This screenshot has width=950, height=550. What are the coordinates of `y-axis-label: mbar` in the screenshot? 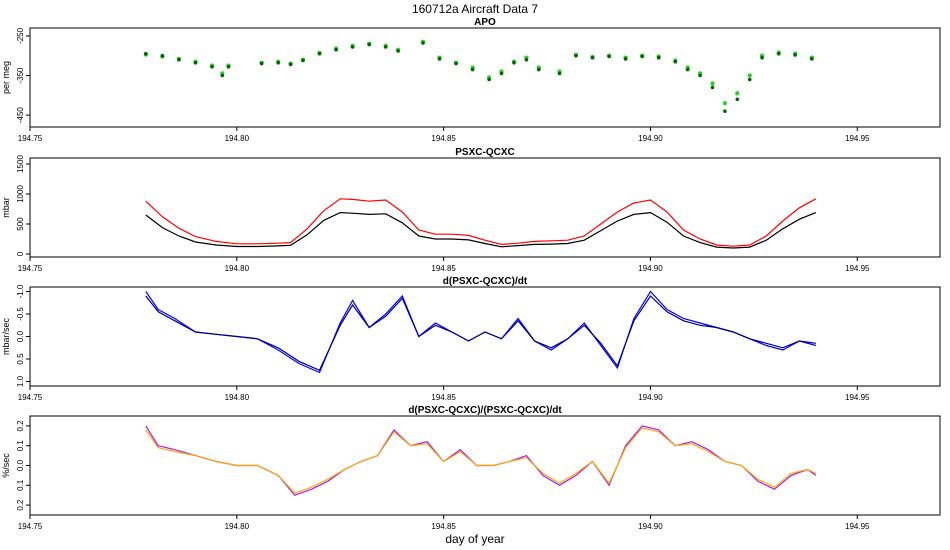 It's located at (6, 207).